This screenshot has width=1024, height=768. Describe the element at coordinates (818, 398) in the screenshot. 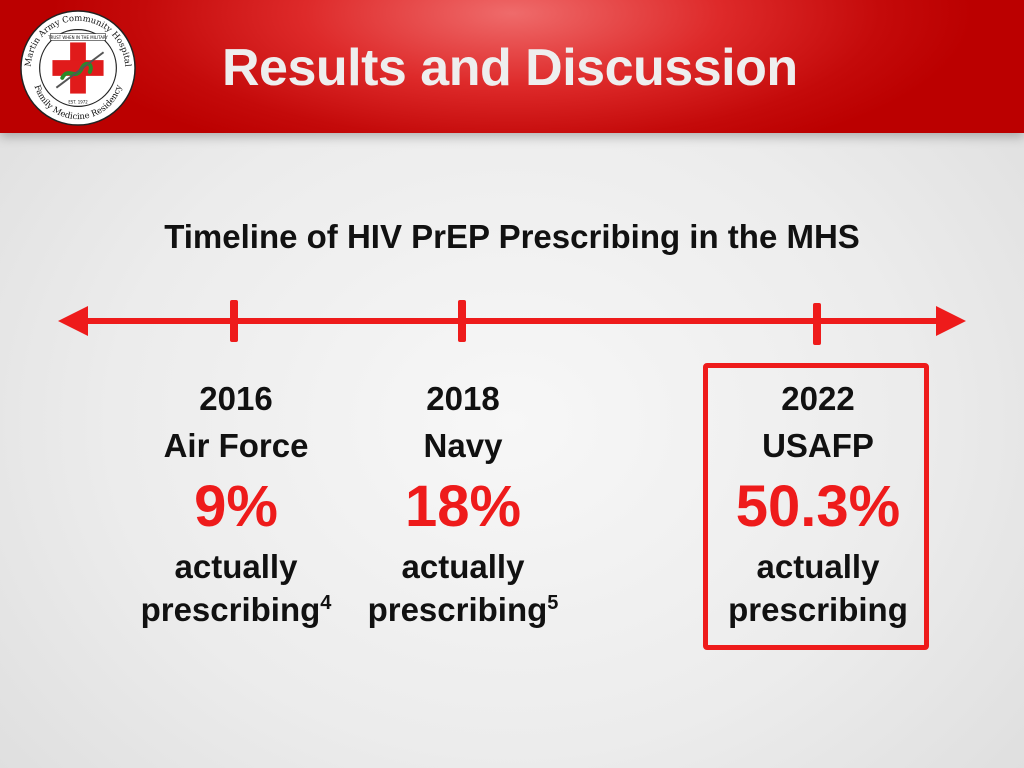

I see `entry-year: 2022` at that location.